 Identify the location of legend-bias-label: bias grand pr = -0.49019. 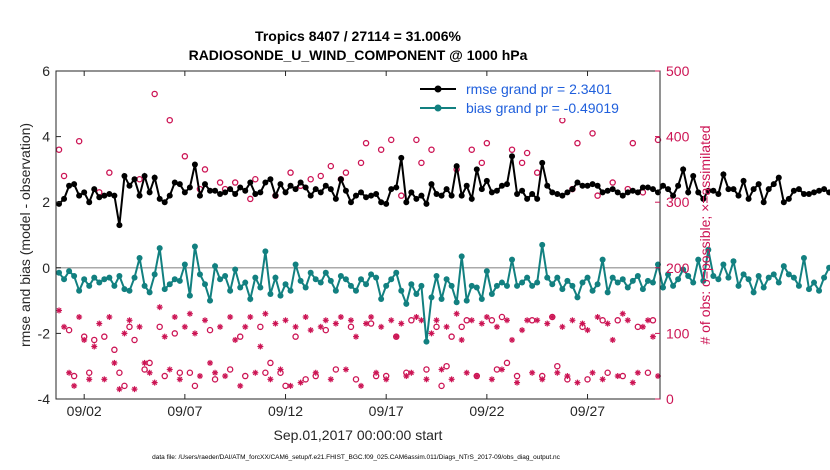
(542, 108).